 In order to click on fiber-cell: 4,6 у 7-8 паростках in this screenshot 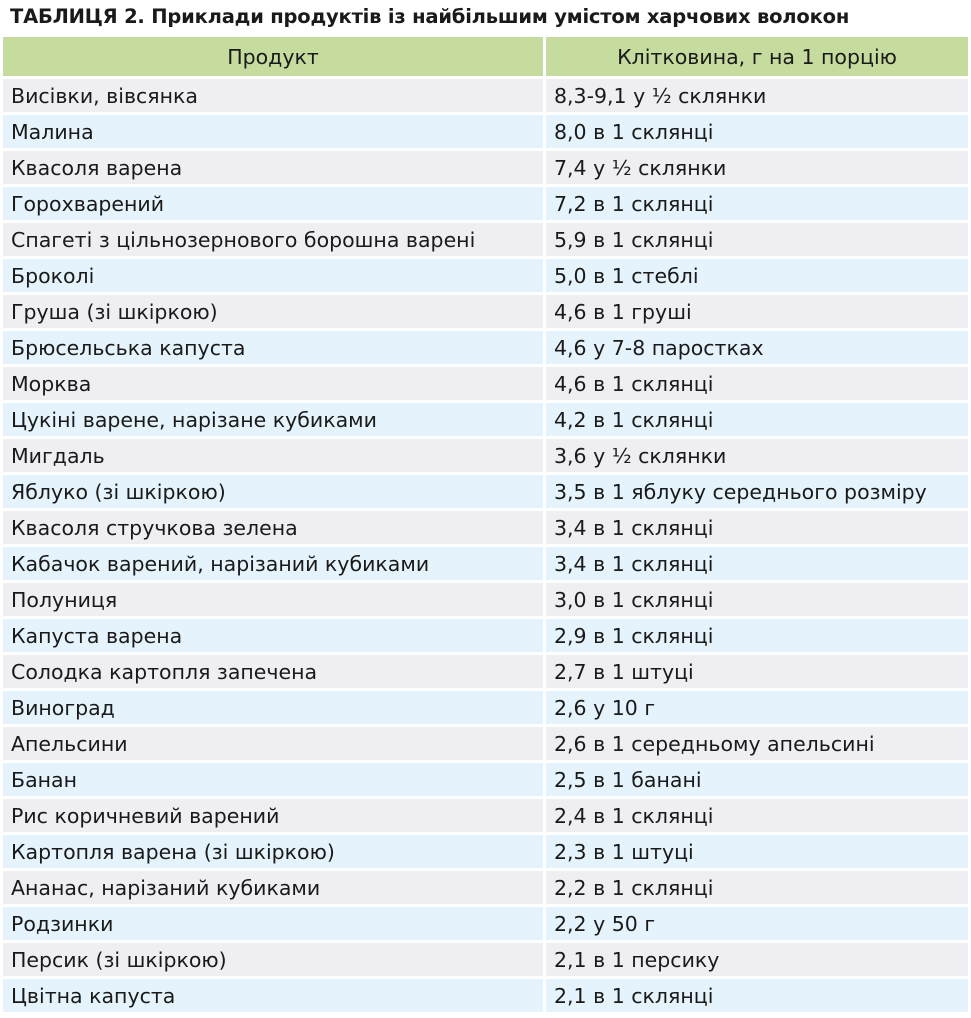, I will do `click(757, 347)`.